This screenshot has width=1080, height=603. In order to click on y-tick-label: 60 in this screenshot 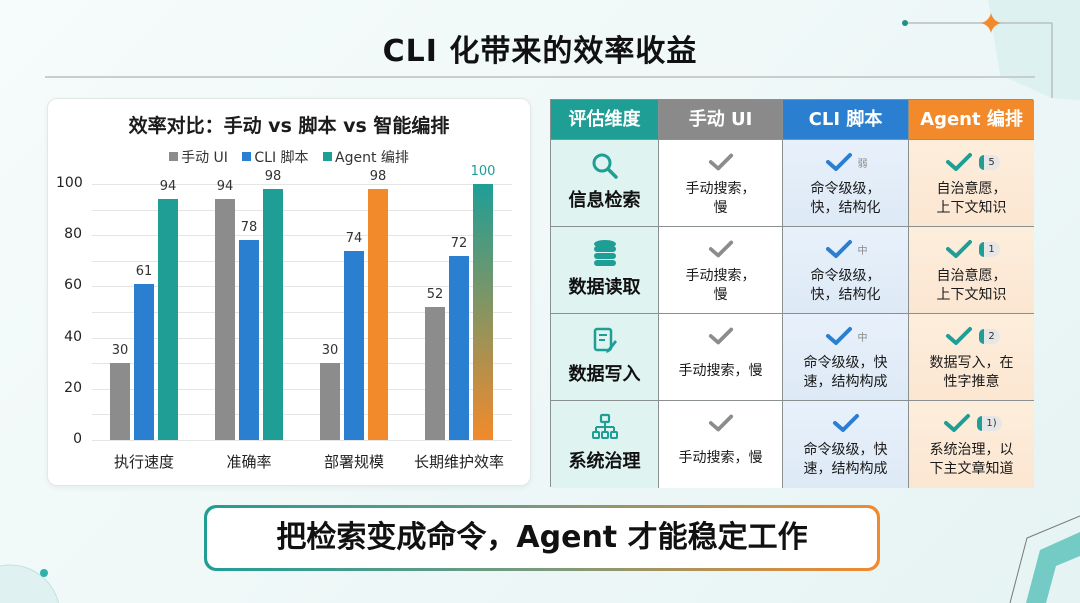, I will do `click(73, 285)`.